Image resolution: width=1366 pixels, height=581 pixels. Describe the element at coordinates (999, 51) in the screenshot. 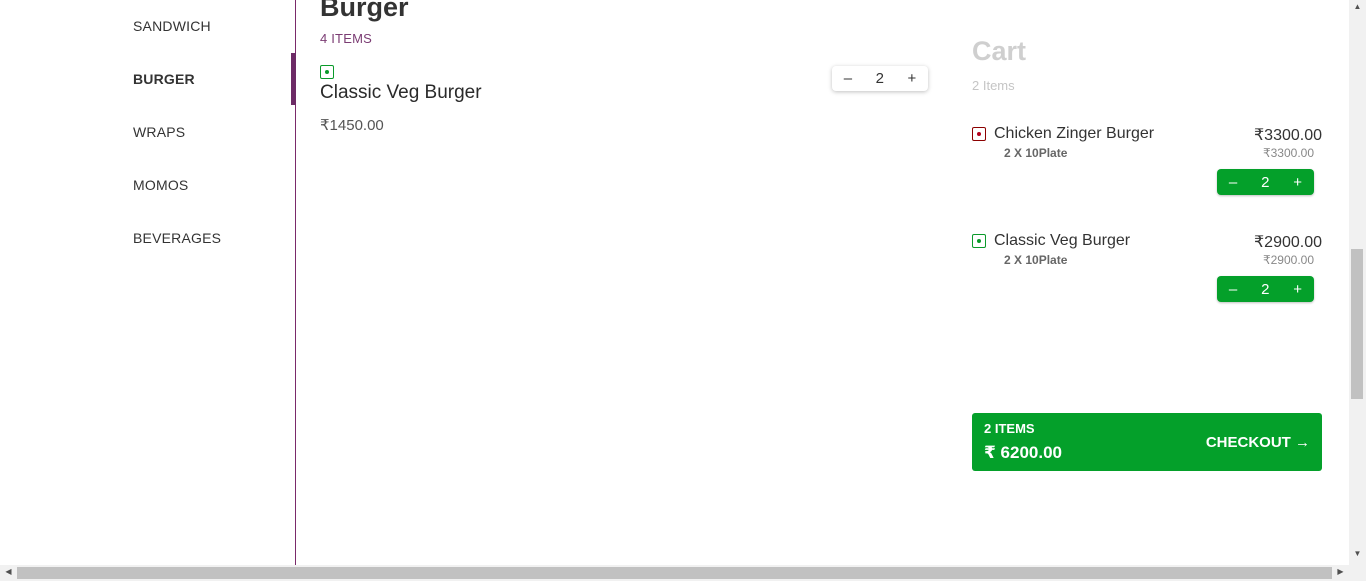

I see `cart-title: Cart` at that location.